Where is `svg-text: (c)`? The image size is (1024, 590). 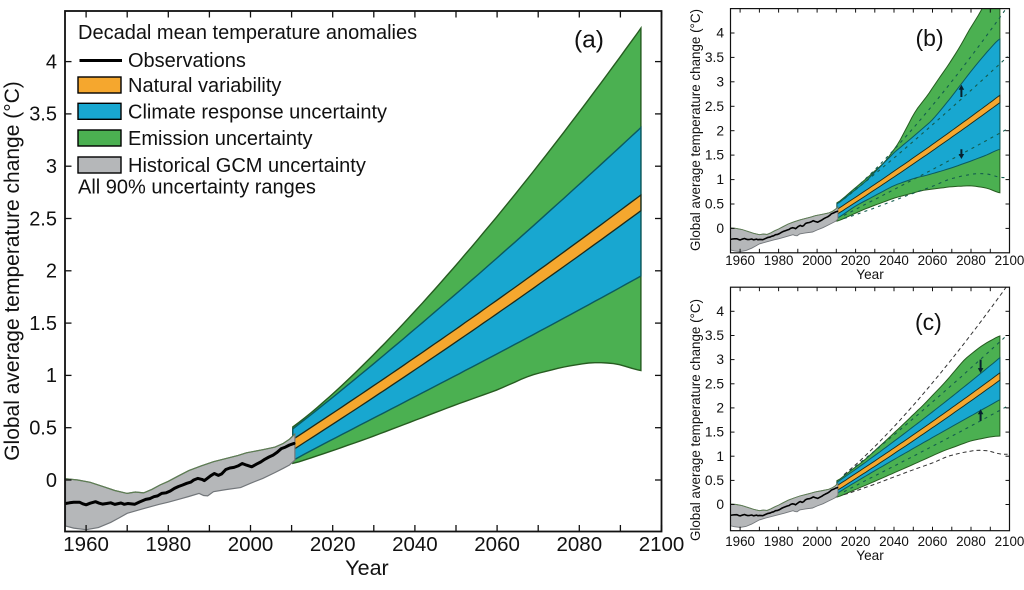
svg-text: (c) is located at coordinates (928, 322).